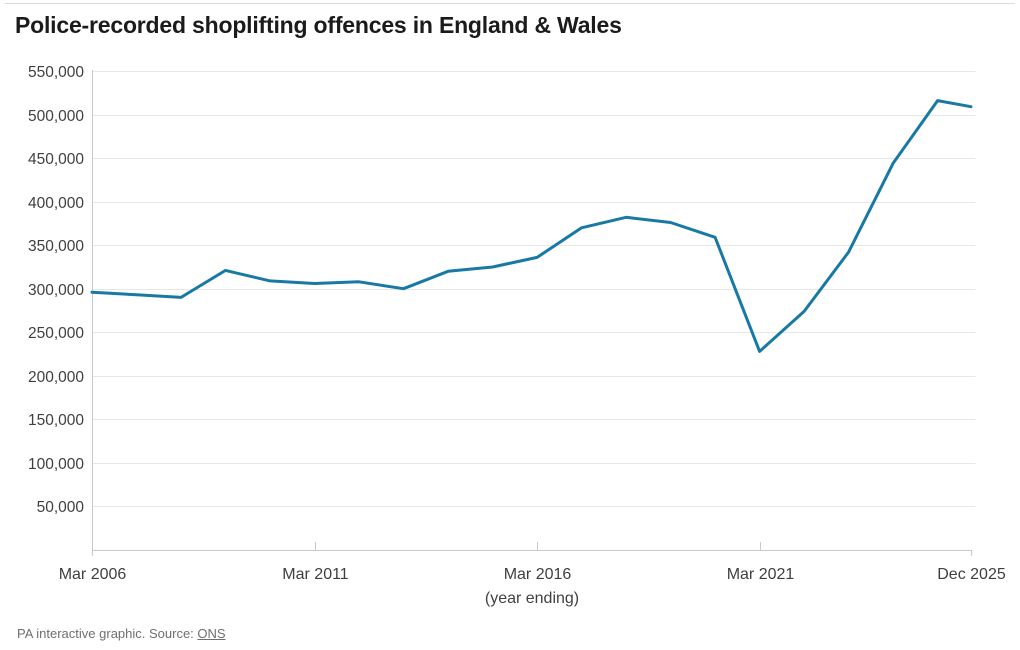 This screenshot has width=1020, height=650. I want to click on x-axis-title: (year ending), so click(532, 598).